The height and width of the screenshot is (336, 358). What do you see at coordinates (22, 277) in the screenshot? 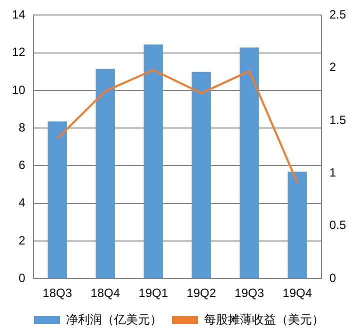
I see `y-tick-label: 0` at bounding box center [22, 277].